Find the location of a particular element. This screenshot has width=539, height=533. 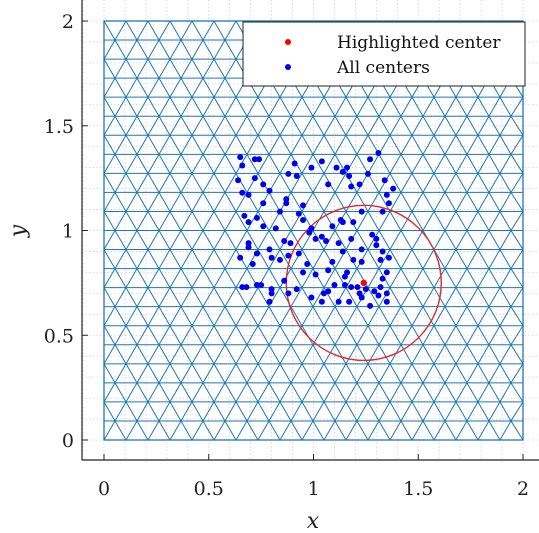

y-tick-label: 0 is located at coordinates (68, 441).